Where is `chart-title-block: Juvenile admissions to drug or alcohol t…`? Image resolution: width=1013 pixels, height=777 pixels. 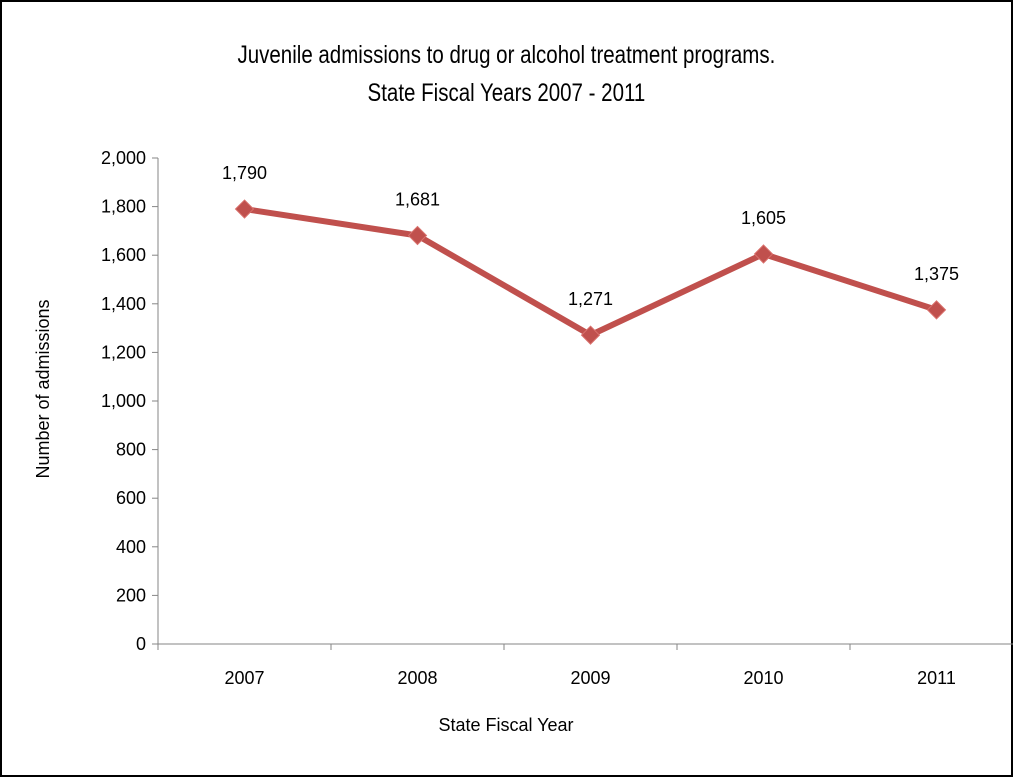
chart-title-block: Juvenile admissions to drug or alcohol t… is located at coordinates (506, 74).